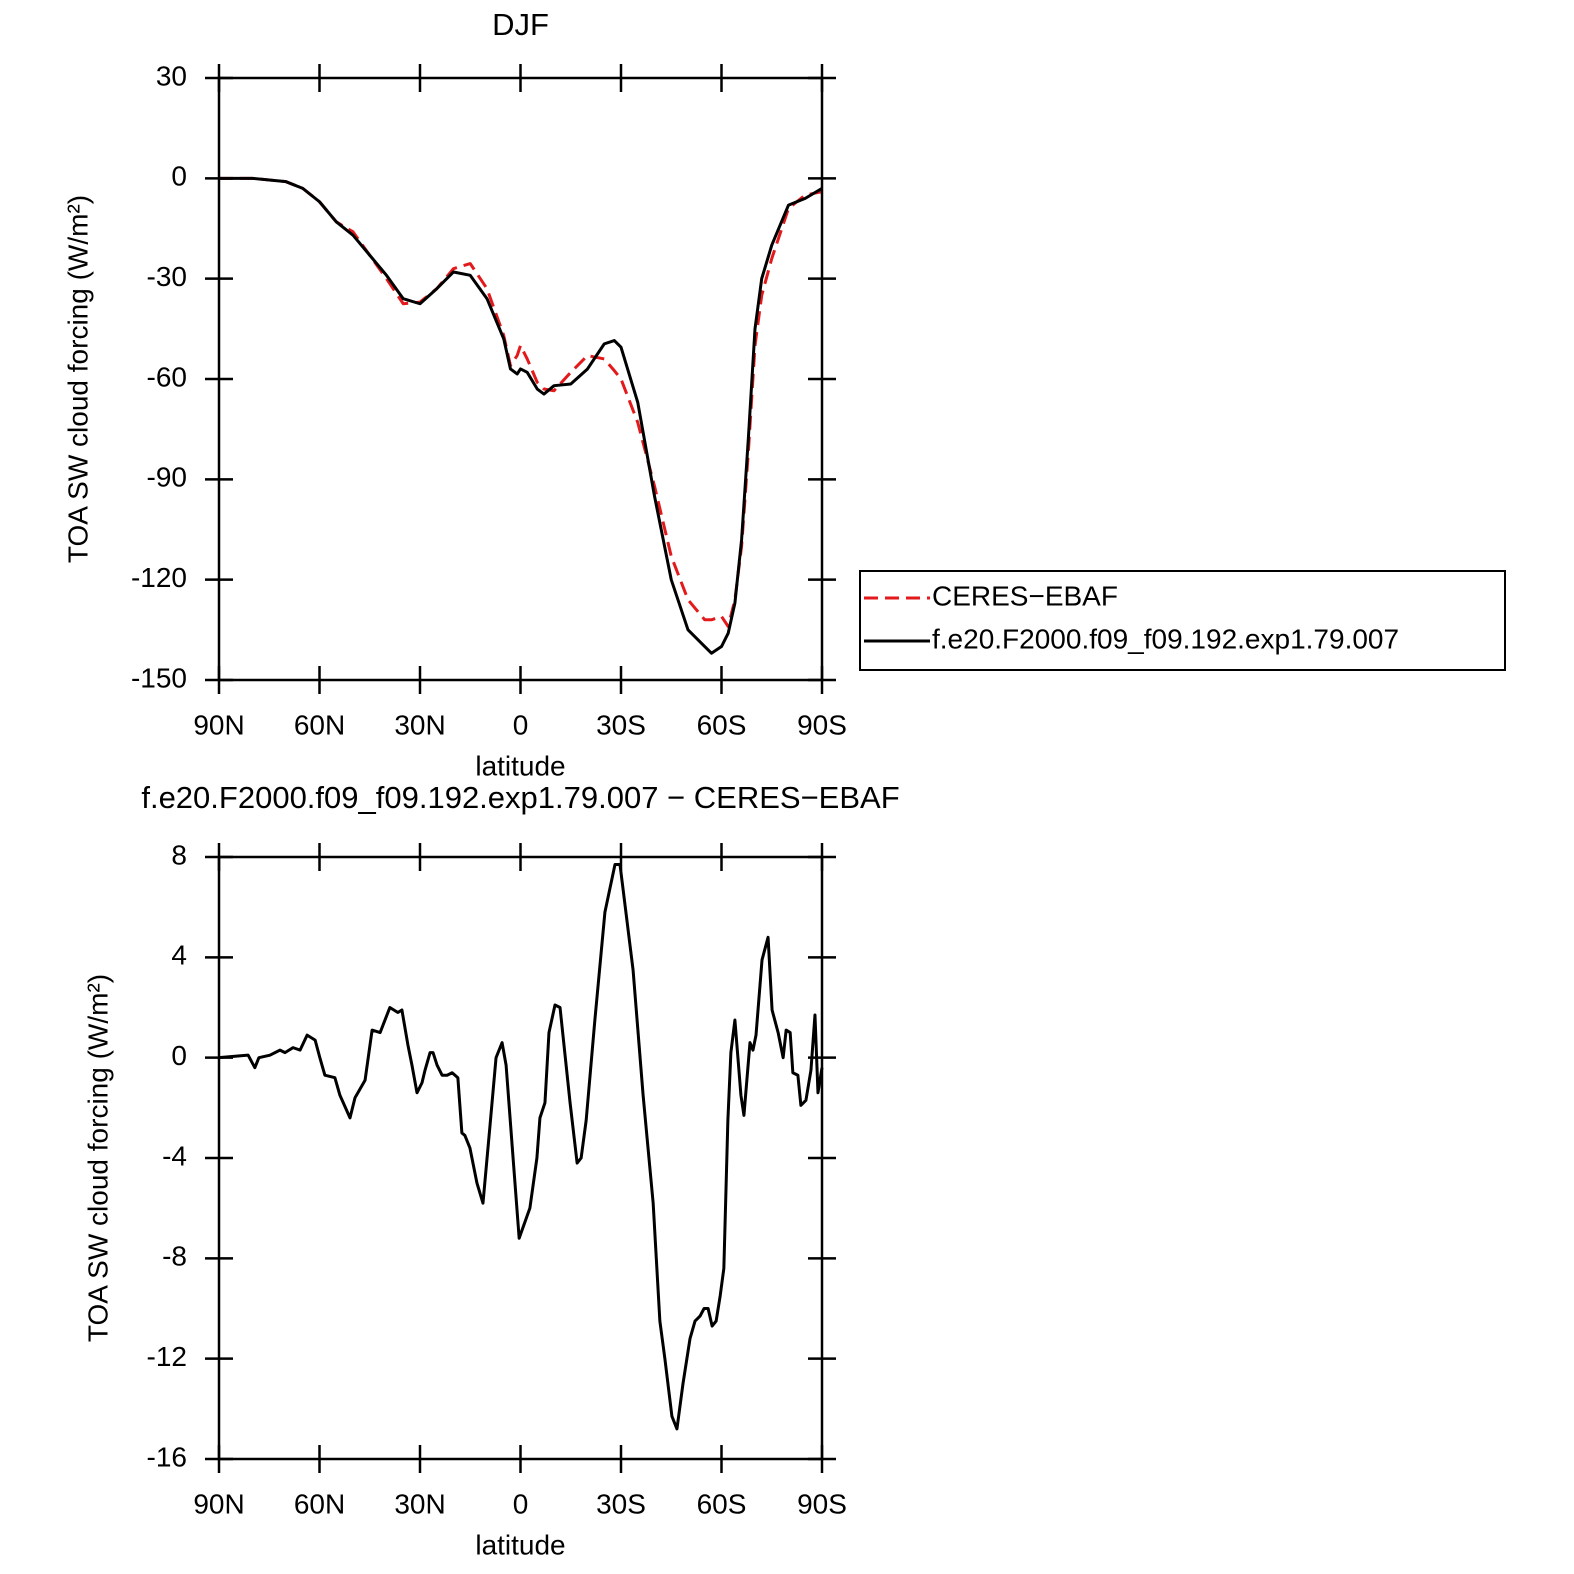 The width and height of the screenshot is (1574, 1574). What do you see at coordinates (167, 1356) in the screenshot?
I see `y-tick-label: -12` at bounding box center [167, 1356].